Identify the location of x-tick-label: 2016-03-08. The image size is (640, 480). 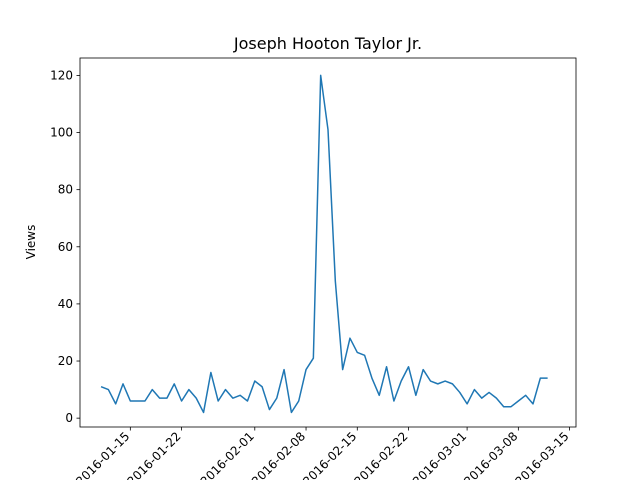
(490, 454).